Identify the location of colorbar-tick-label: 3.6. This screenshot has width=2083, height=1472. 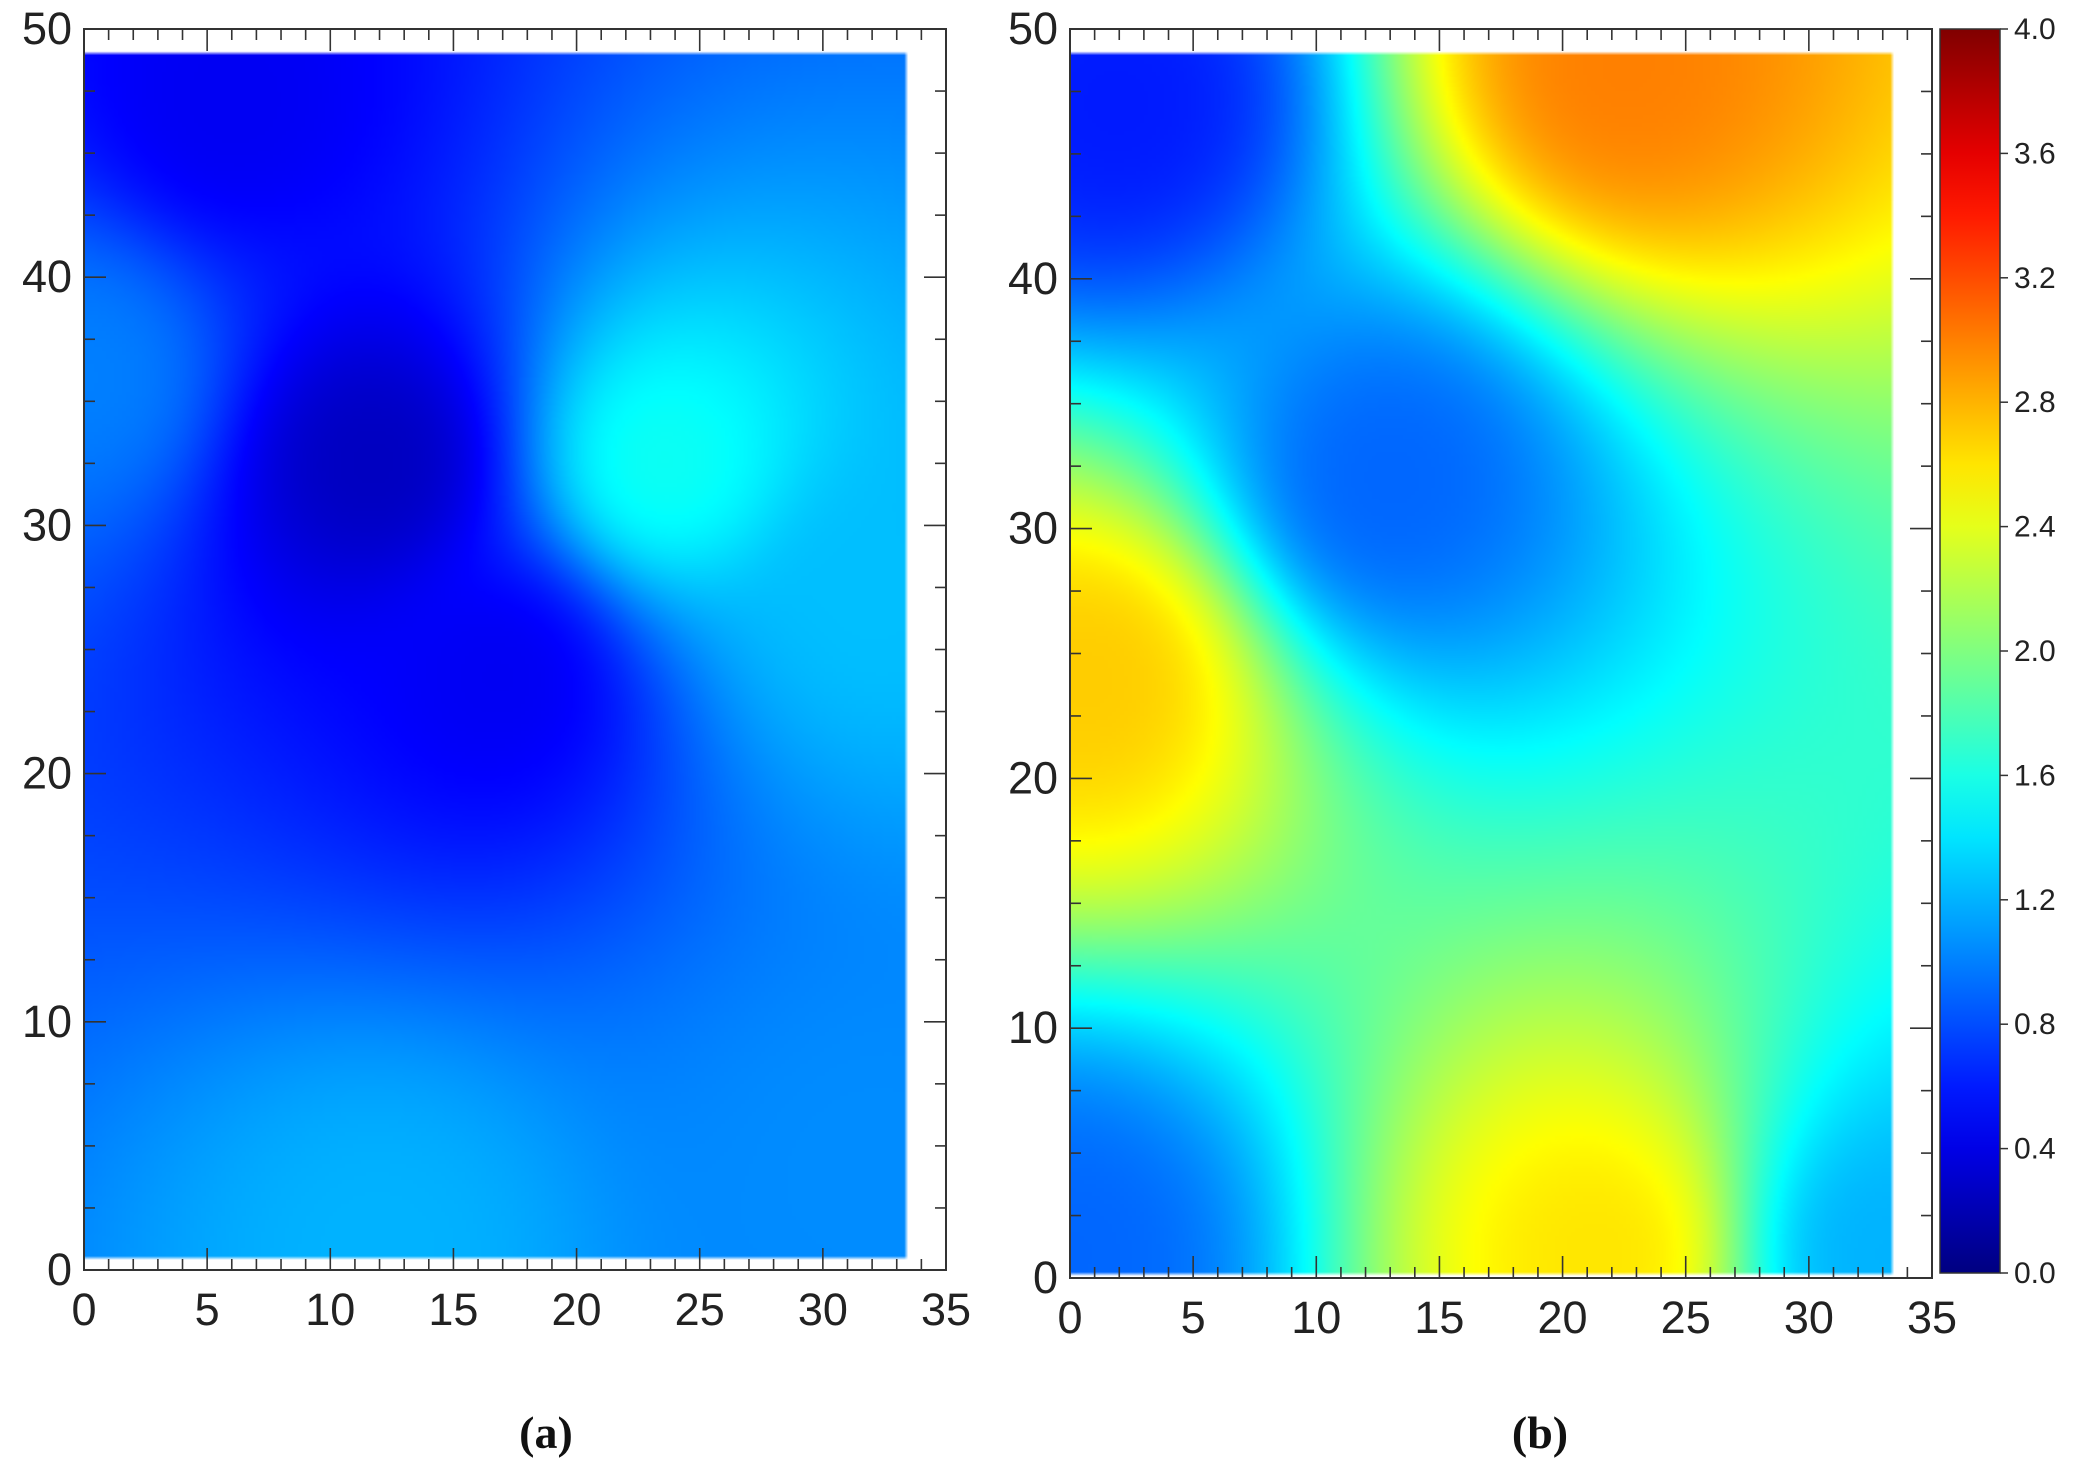
(2035, 153).